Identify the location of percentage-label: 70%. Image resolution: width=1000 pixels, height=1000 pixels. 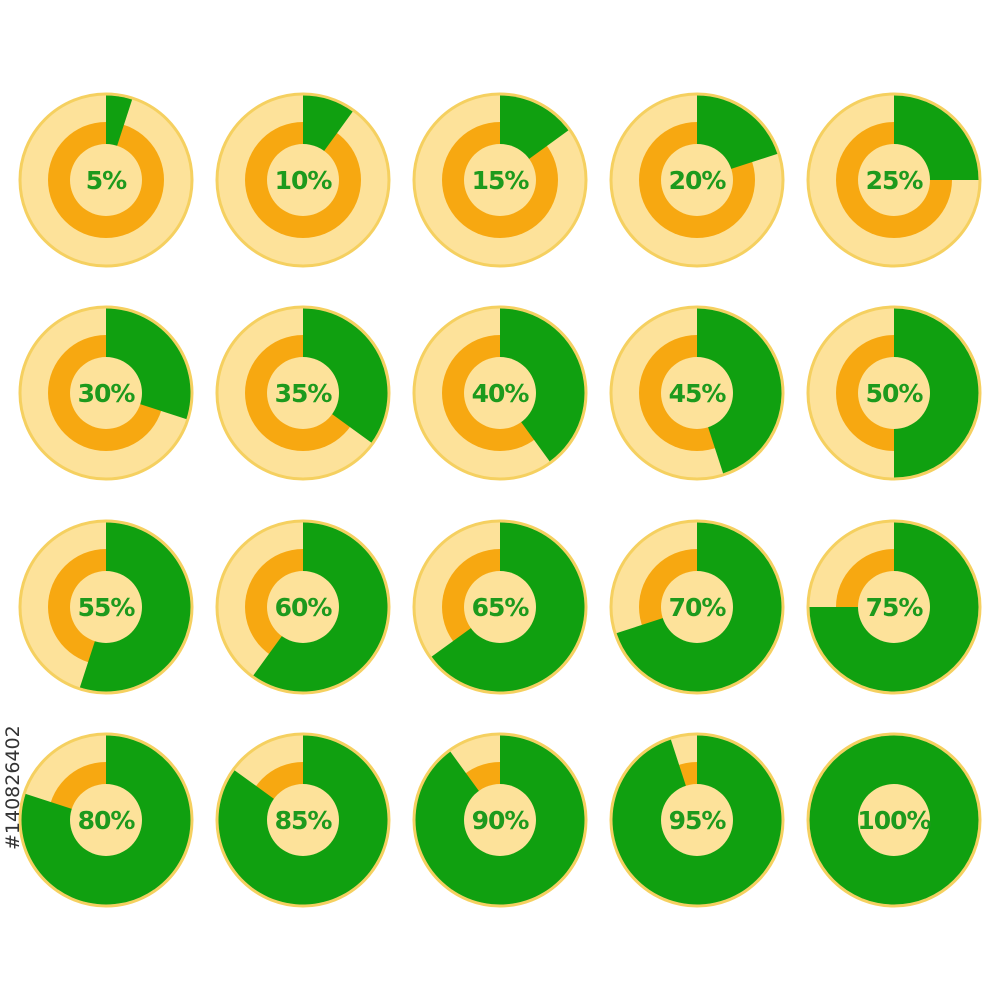
(698, 607).